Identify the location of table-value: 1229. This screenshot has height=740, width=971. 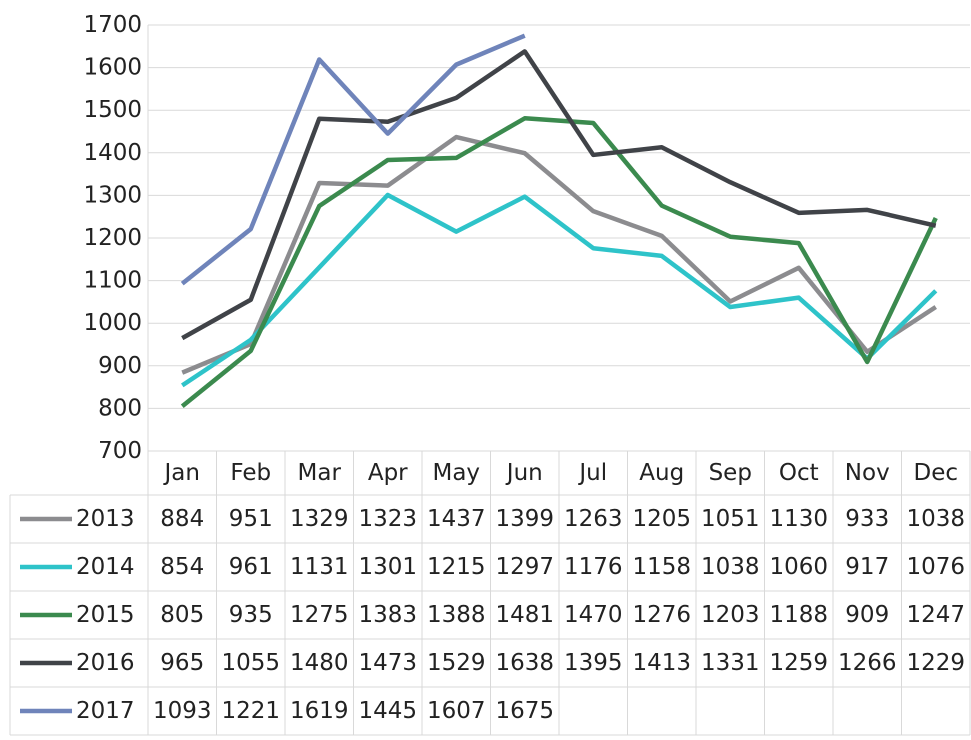
(935, 663).